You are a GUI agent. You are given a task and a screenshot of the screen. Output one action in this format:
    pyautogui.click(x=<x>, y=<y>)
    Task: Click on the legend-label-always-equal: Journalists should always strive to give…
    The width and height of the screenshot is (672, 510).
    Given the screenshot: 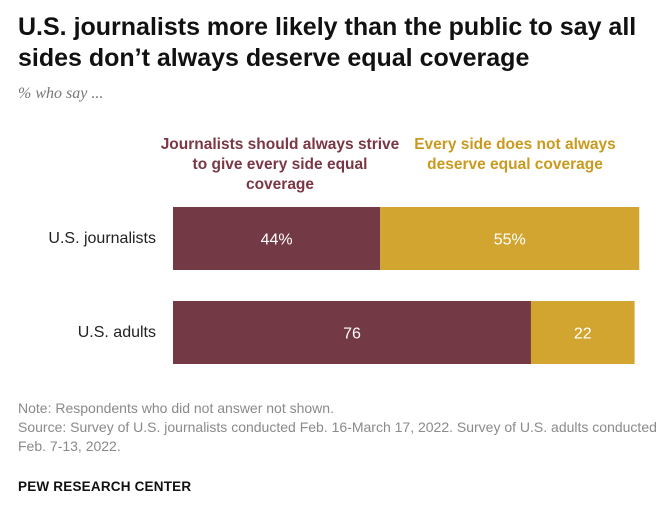 What is the action you would take?
    pyautogui.click(x=280, y=164)
    